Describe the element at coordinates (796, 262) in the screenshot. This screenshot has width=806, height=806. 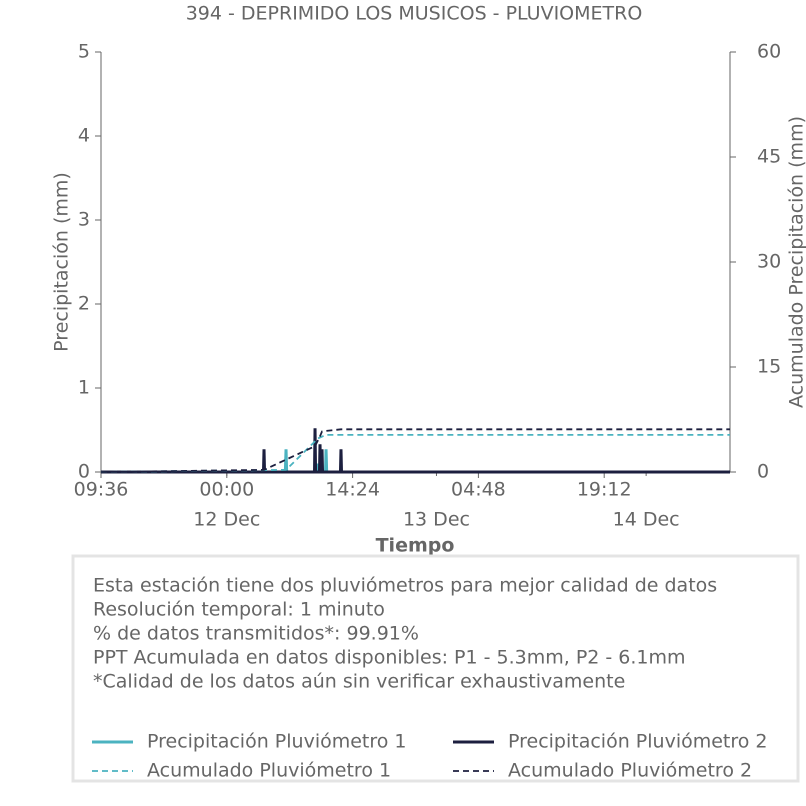
I see `y2-axis-label: Acumulado Precipitación (mm)` at that location.